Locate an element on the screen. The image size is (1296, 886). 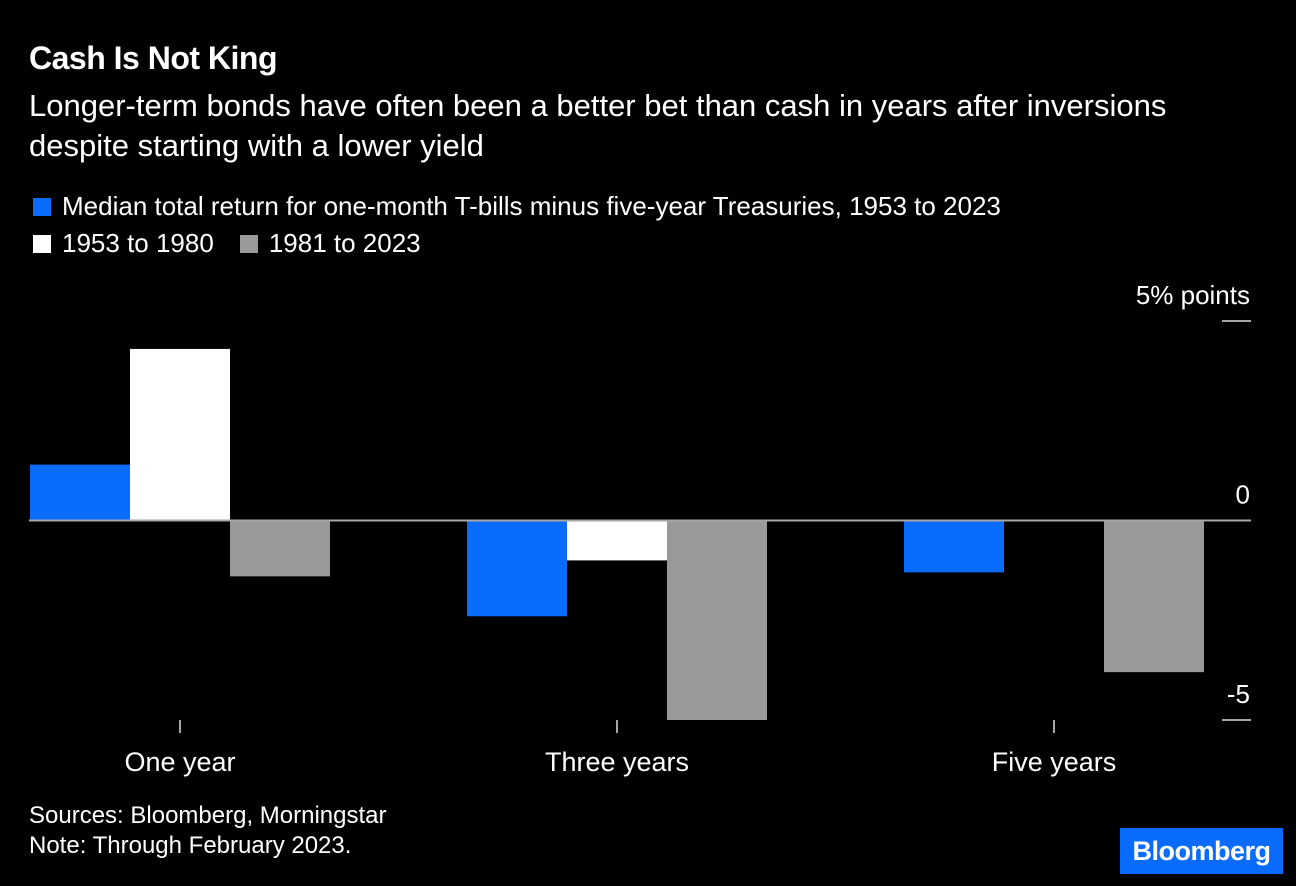
legend-item-1981-2023: 1981 to 2023 is located at coordinates (330, 243).